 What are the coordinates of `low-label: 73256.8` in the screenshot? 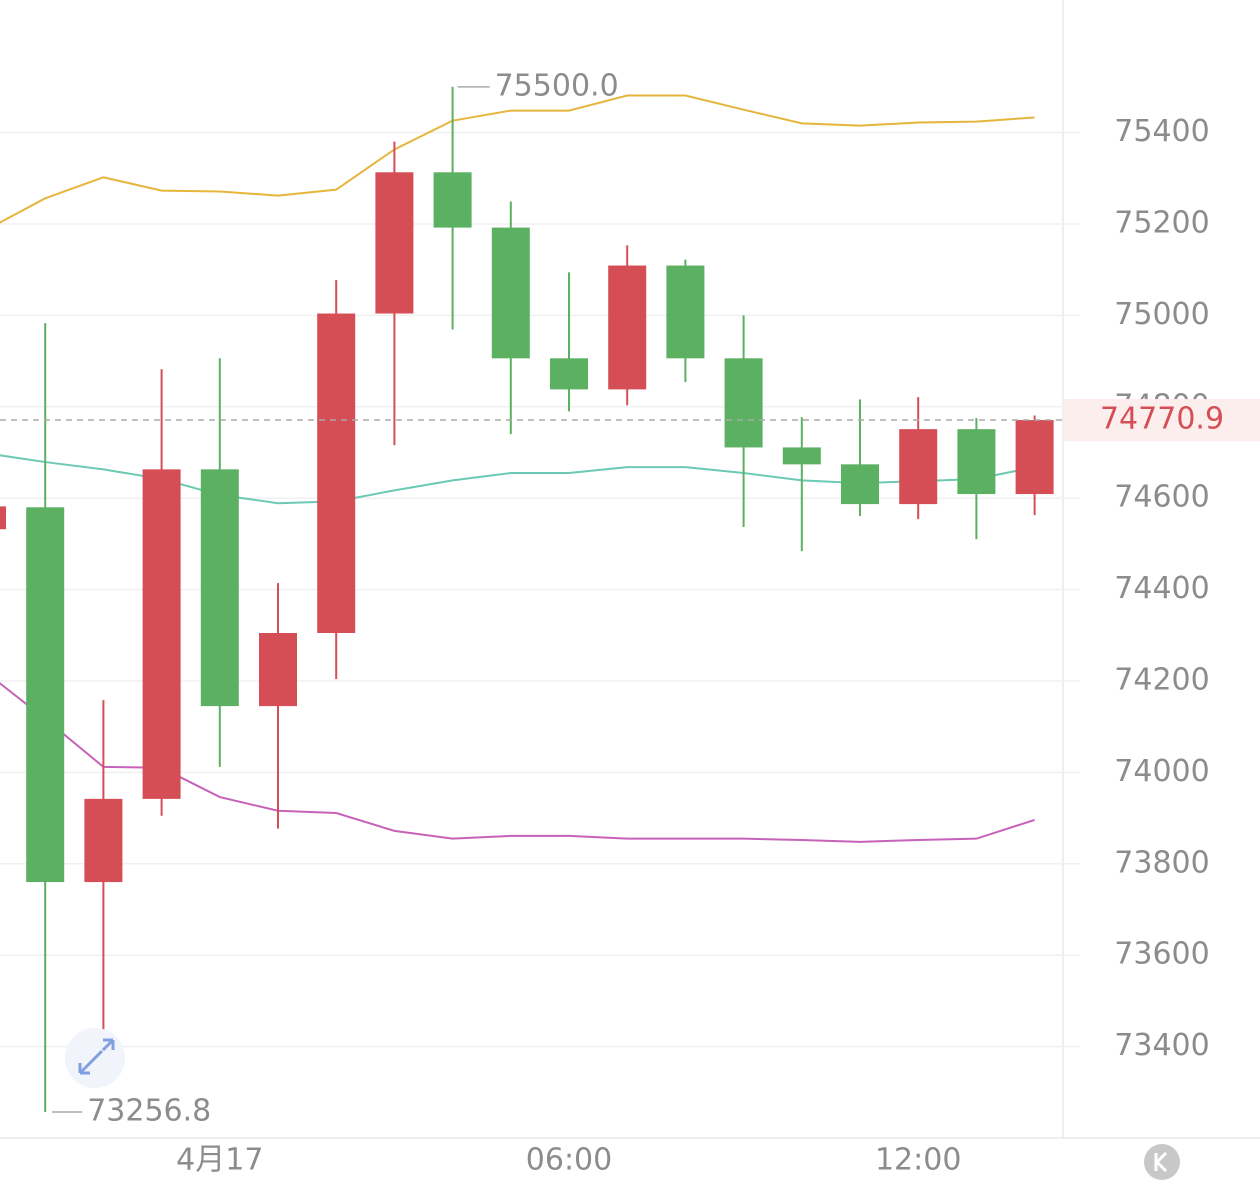 It's located at (149, 1111).